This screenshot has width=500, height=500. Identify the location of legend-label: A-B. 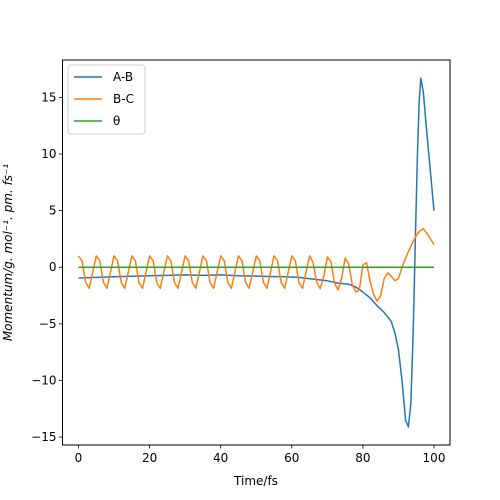
(123, 77).